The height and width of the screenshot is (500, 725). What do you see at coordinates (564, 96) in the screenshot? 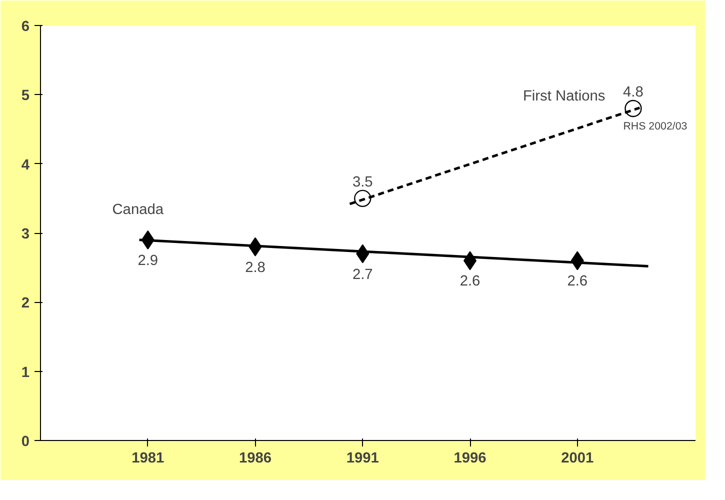
I see `series-label: First Nations` at bounding box center [564, 96].